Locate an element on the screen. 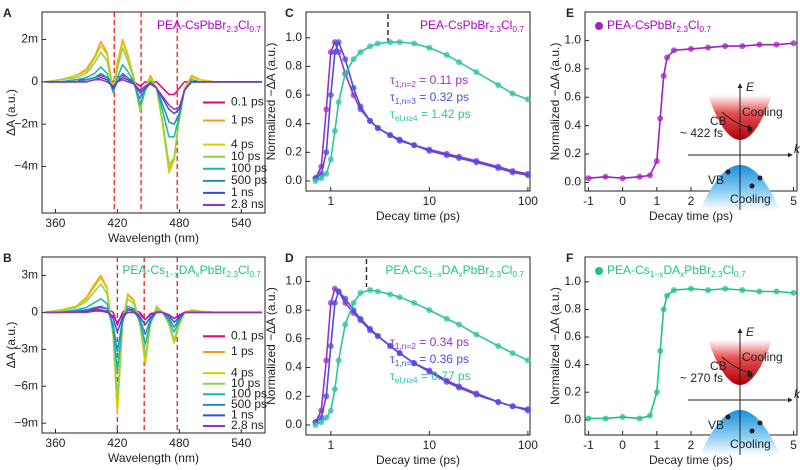  tau-annotation-part: = 0.11 ps is located at coordinates (442, 80).